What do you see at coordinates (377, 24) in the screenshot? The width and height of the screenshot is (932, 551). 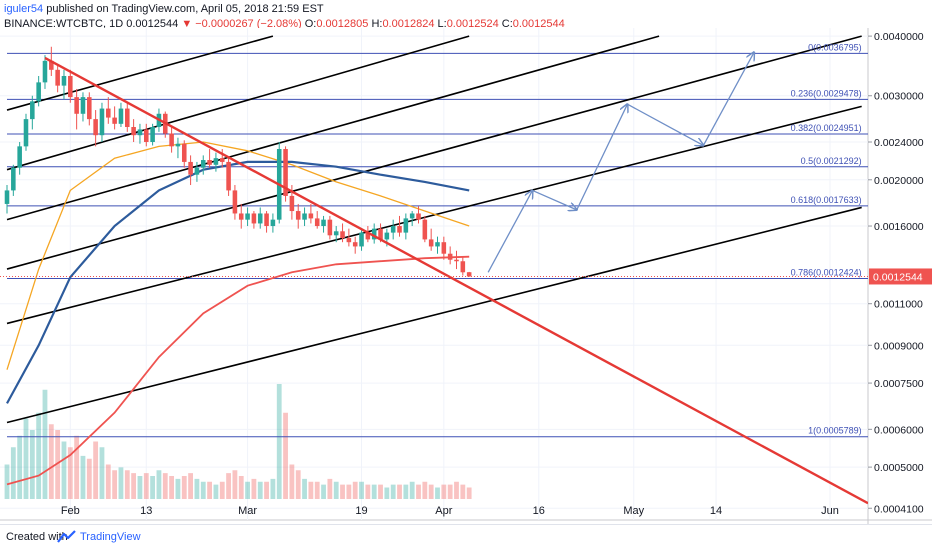 I see `high-label: H:` at bounding box center [377, 24].